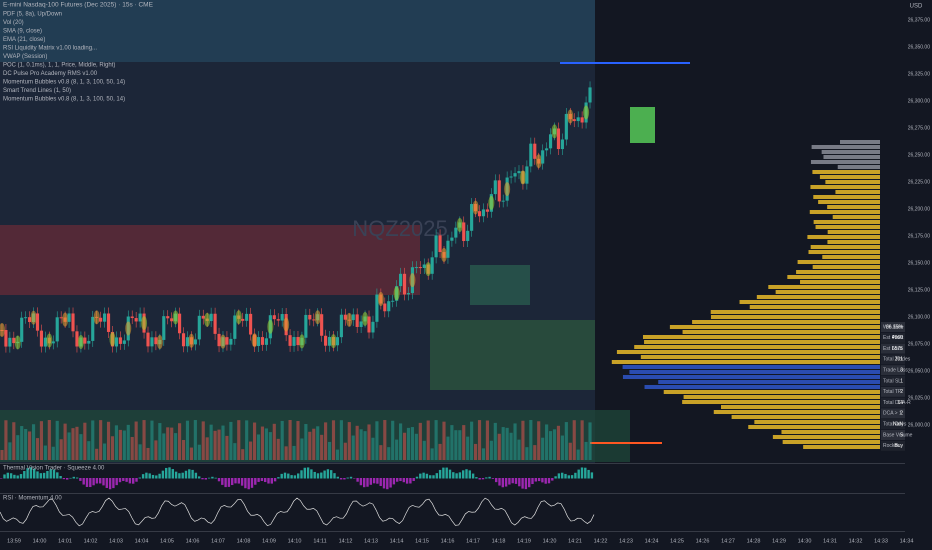 This screenshot has width=932, height=550. What do you see at coordinates (625, 63) in the screenshot?
I see `level-line` at bounding box center [625, 63].